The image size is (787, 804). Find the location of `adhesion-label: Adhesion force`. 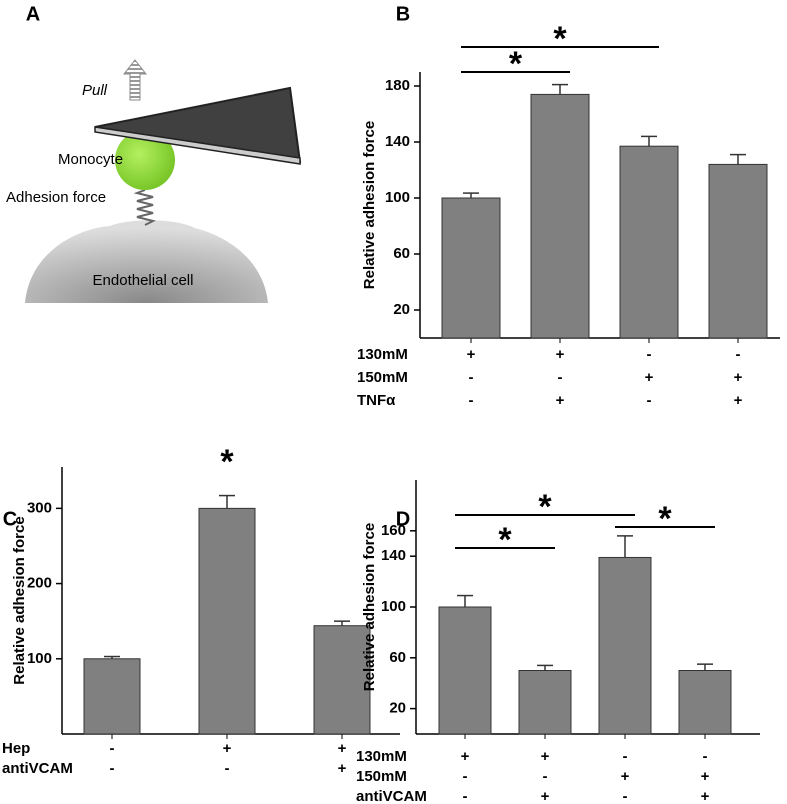

adhesion-label: Adhesion force is located at coordinates (56, 197).